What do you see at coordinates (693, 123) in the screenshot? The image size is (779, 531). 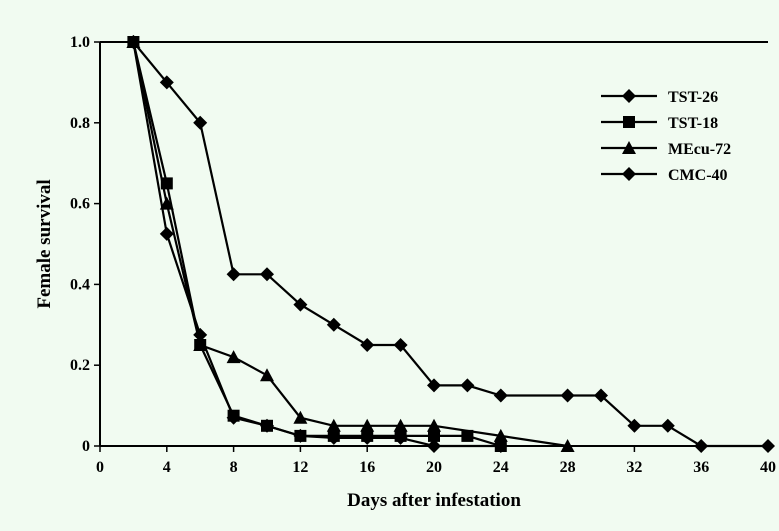 I see `legend-label: TST-18` at bounding box center [693, 123].